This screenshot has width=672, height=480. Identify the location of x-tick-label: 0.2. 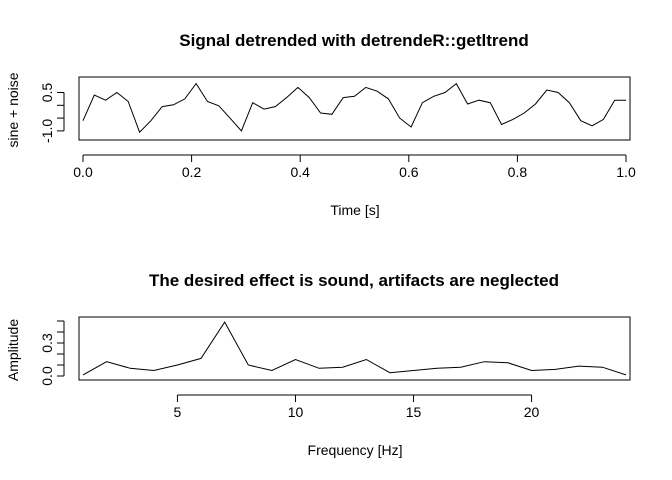
(192, 172).